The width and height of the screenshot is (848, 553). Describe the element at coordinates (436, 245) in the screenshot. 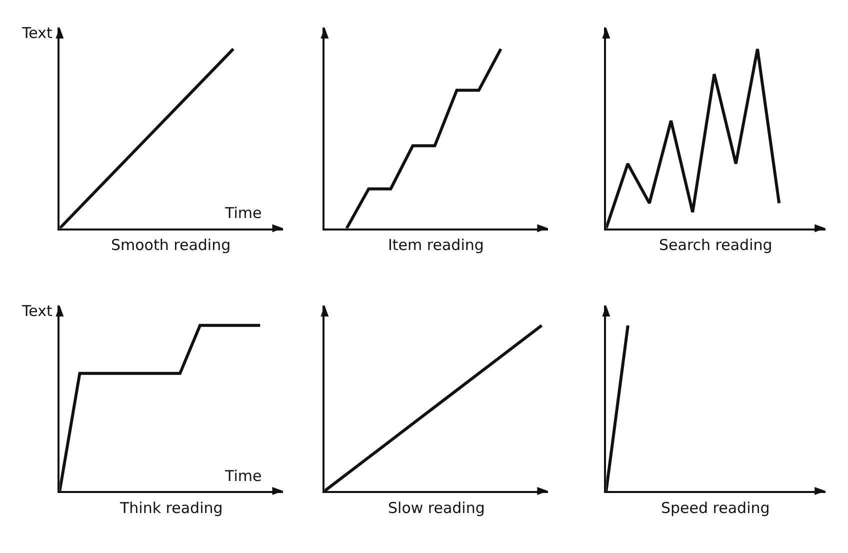

I see `text: Item reading` at that location.